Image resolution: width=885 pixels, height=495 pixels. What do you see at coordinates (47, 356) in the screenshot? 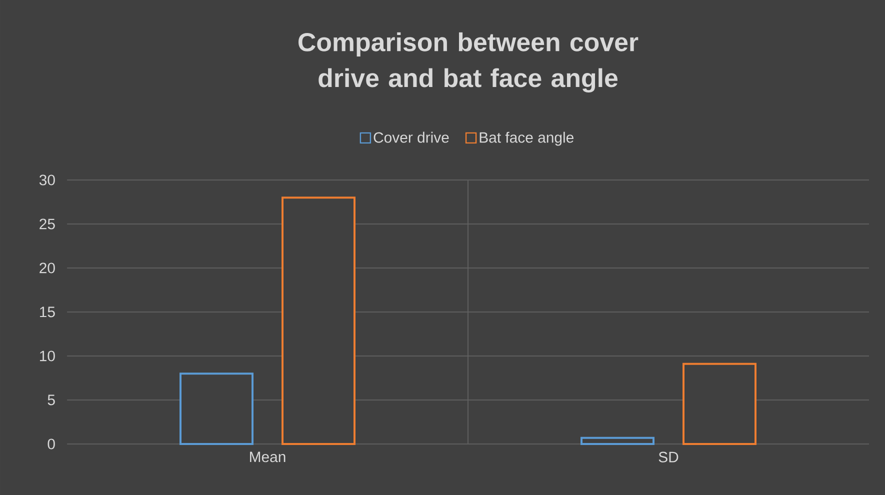
I see `y-tick-label: 10` at bounding box center [47, 356].